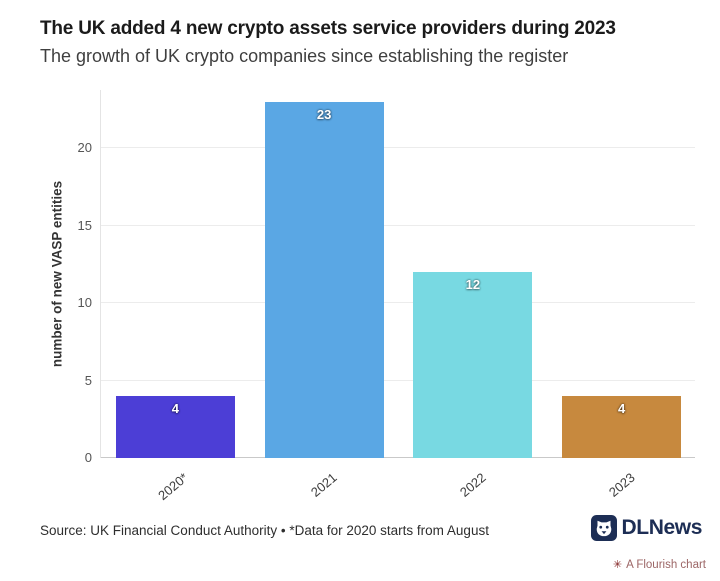 This screenshot has width=720, height=581. I want to click on flourish-attribution: ✳ A Flourish chart, so click(659, 565).